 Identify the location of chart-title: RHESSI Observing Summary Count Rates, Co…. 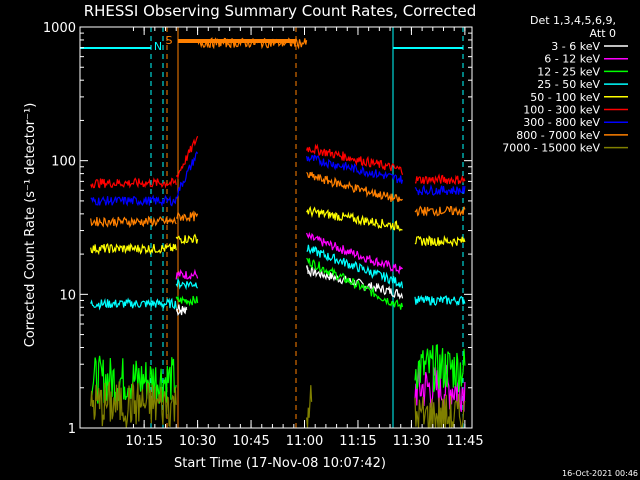
(280, 11).